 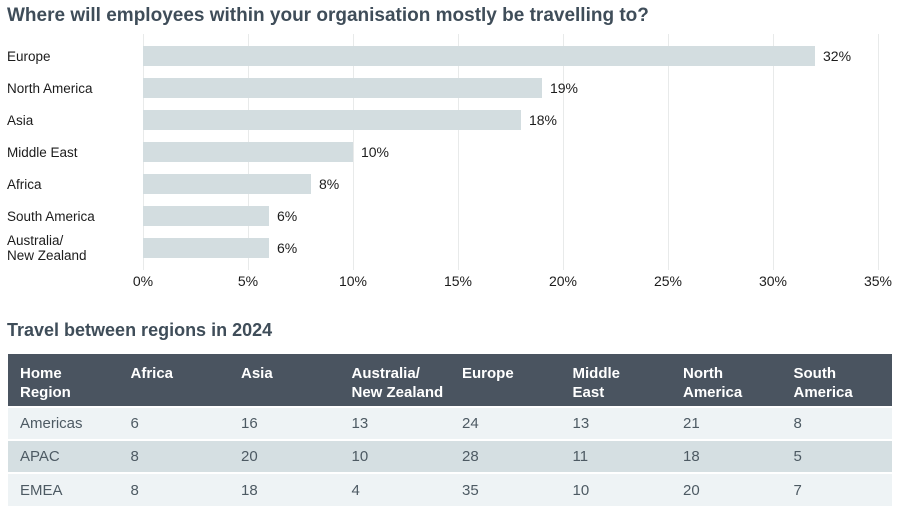 I want to click on table-cell: 24, so click(x=505, y=423).